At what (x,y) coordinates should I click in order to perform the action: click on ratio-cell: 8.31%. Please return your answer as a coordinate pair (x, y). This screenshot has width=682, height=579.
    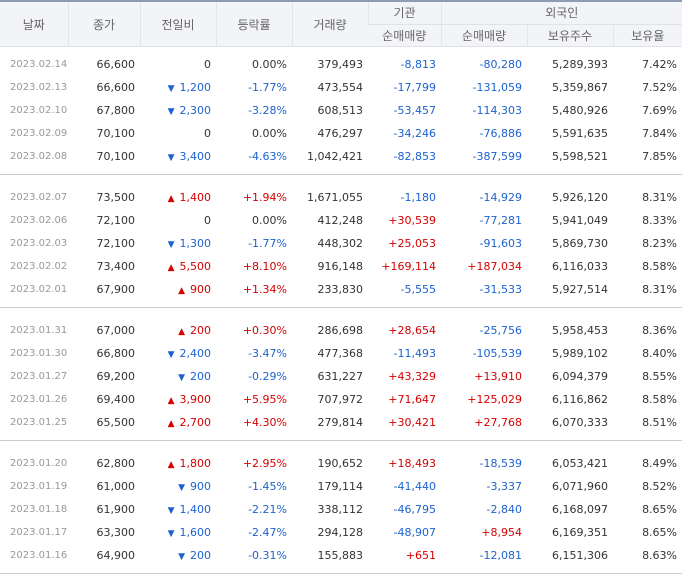
    Looking at the image, I should click on (647, 197).